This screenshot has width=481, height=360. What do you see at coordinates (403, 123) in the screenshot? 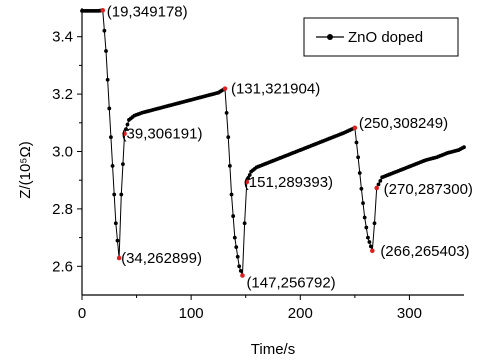
I see `point-annotation: (250,308249)` at bounding box center [403, 123].